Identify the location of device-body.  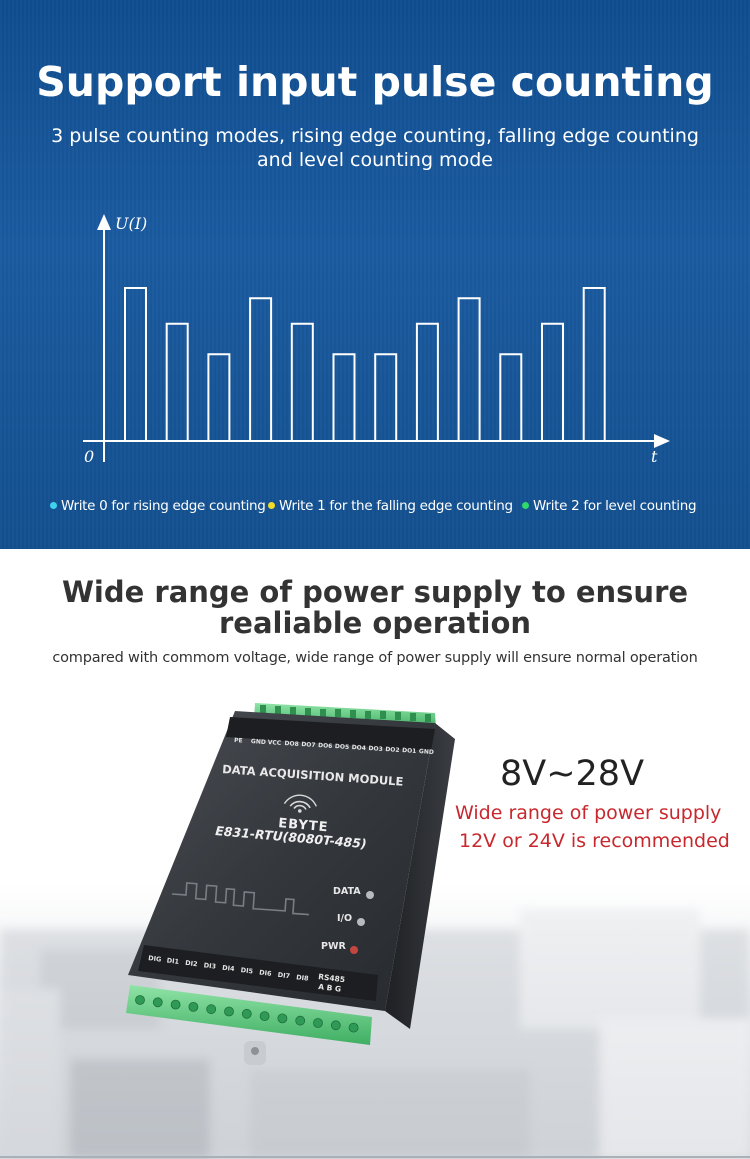
(281, 861).